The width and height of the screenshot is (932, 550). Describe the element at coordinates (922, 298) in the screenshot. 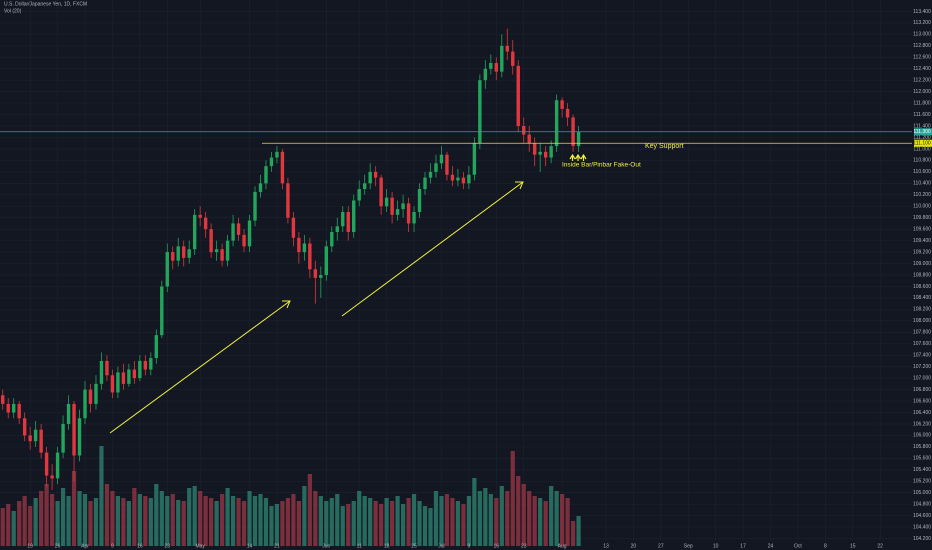

I see `y-tick-label: 108.400` at that location.